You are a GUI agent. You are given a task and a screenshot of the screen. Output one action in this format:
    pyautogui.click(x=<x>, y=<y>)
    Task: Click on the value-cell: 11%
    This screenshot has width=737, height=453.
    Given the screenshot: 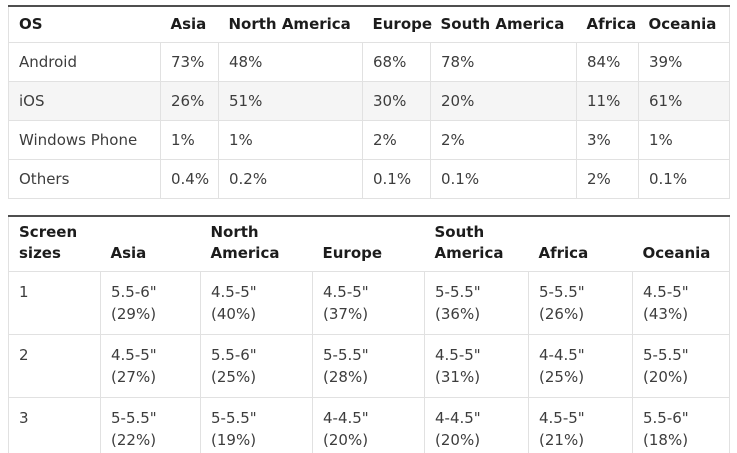 What is the action you would take?
    pyautogui.click(x=607, y=101)
    